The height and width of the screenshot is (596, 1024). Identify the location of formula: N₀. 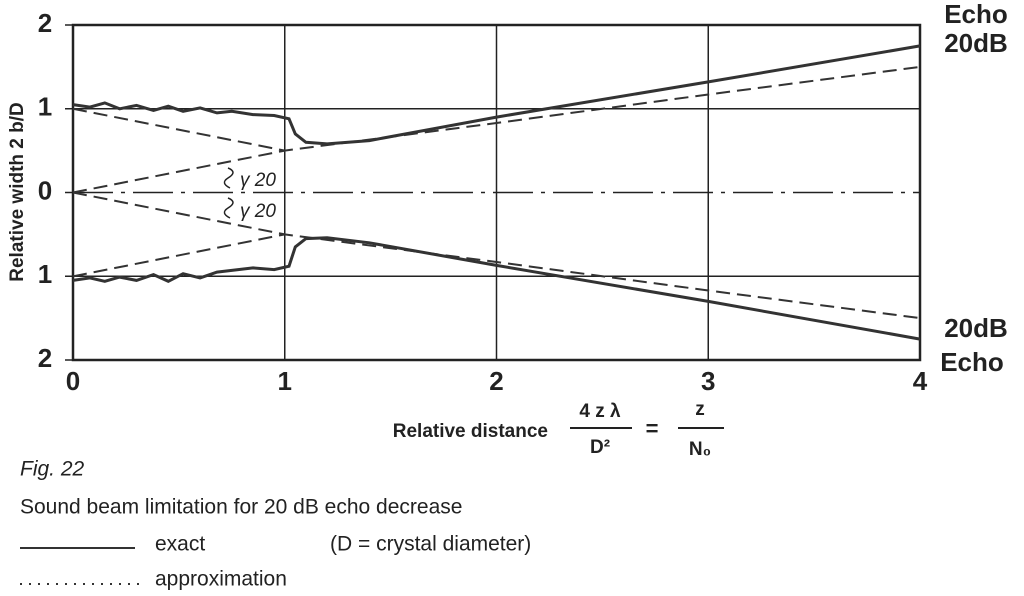
(700, 449).